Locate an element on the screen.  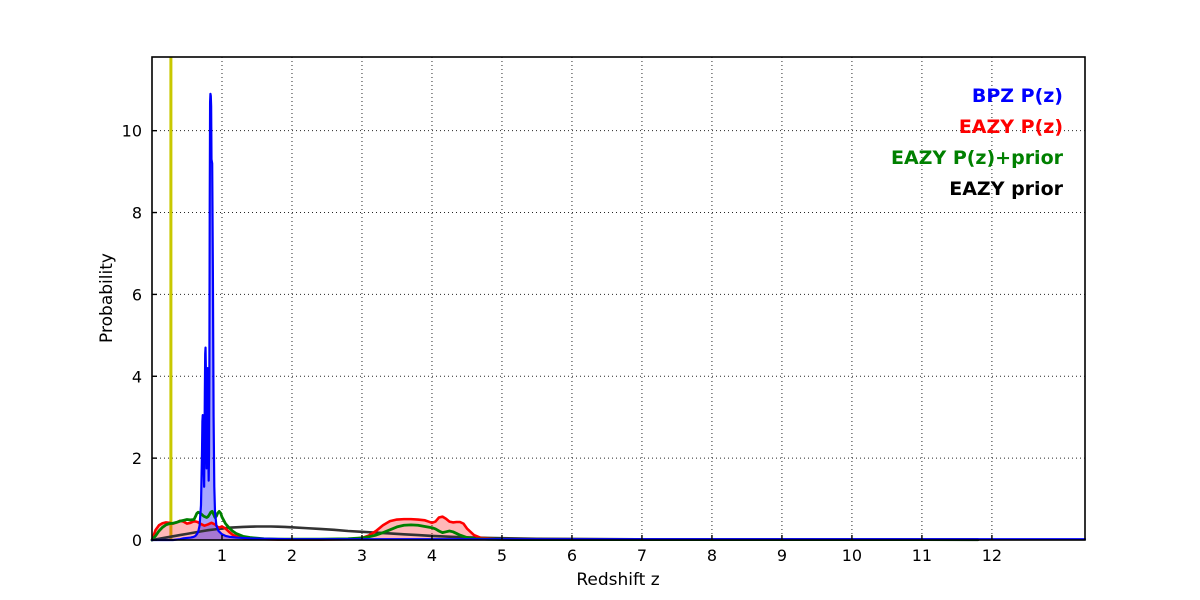
y-tick-label: 10 is located at coordinates (132, 131).